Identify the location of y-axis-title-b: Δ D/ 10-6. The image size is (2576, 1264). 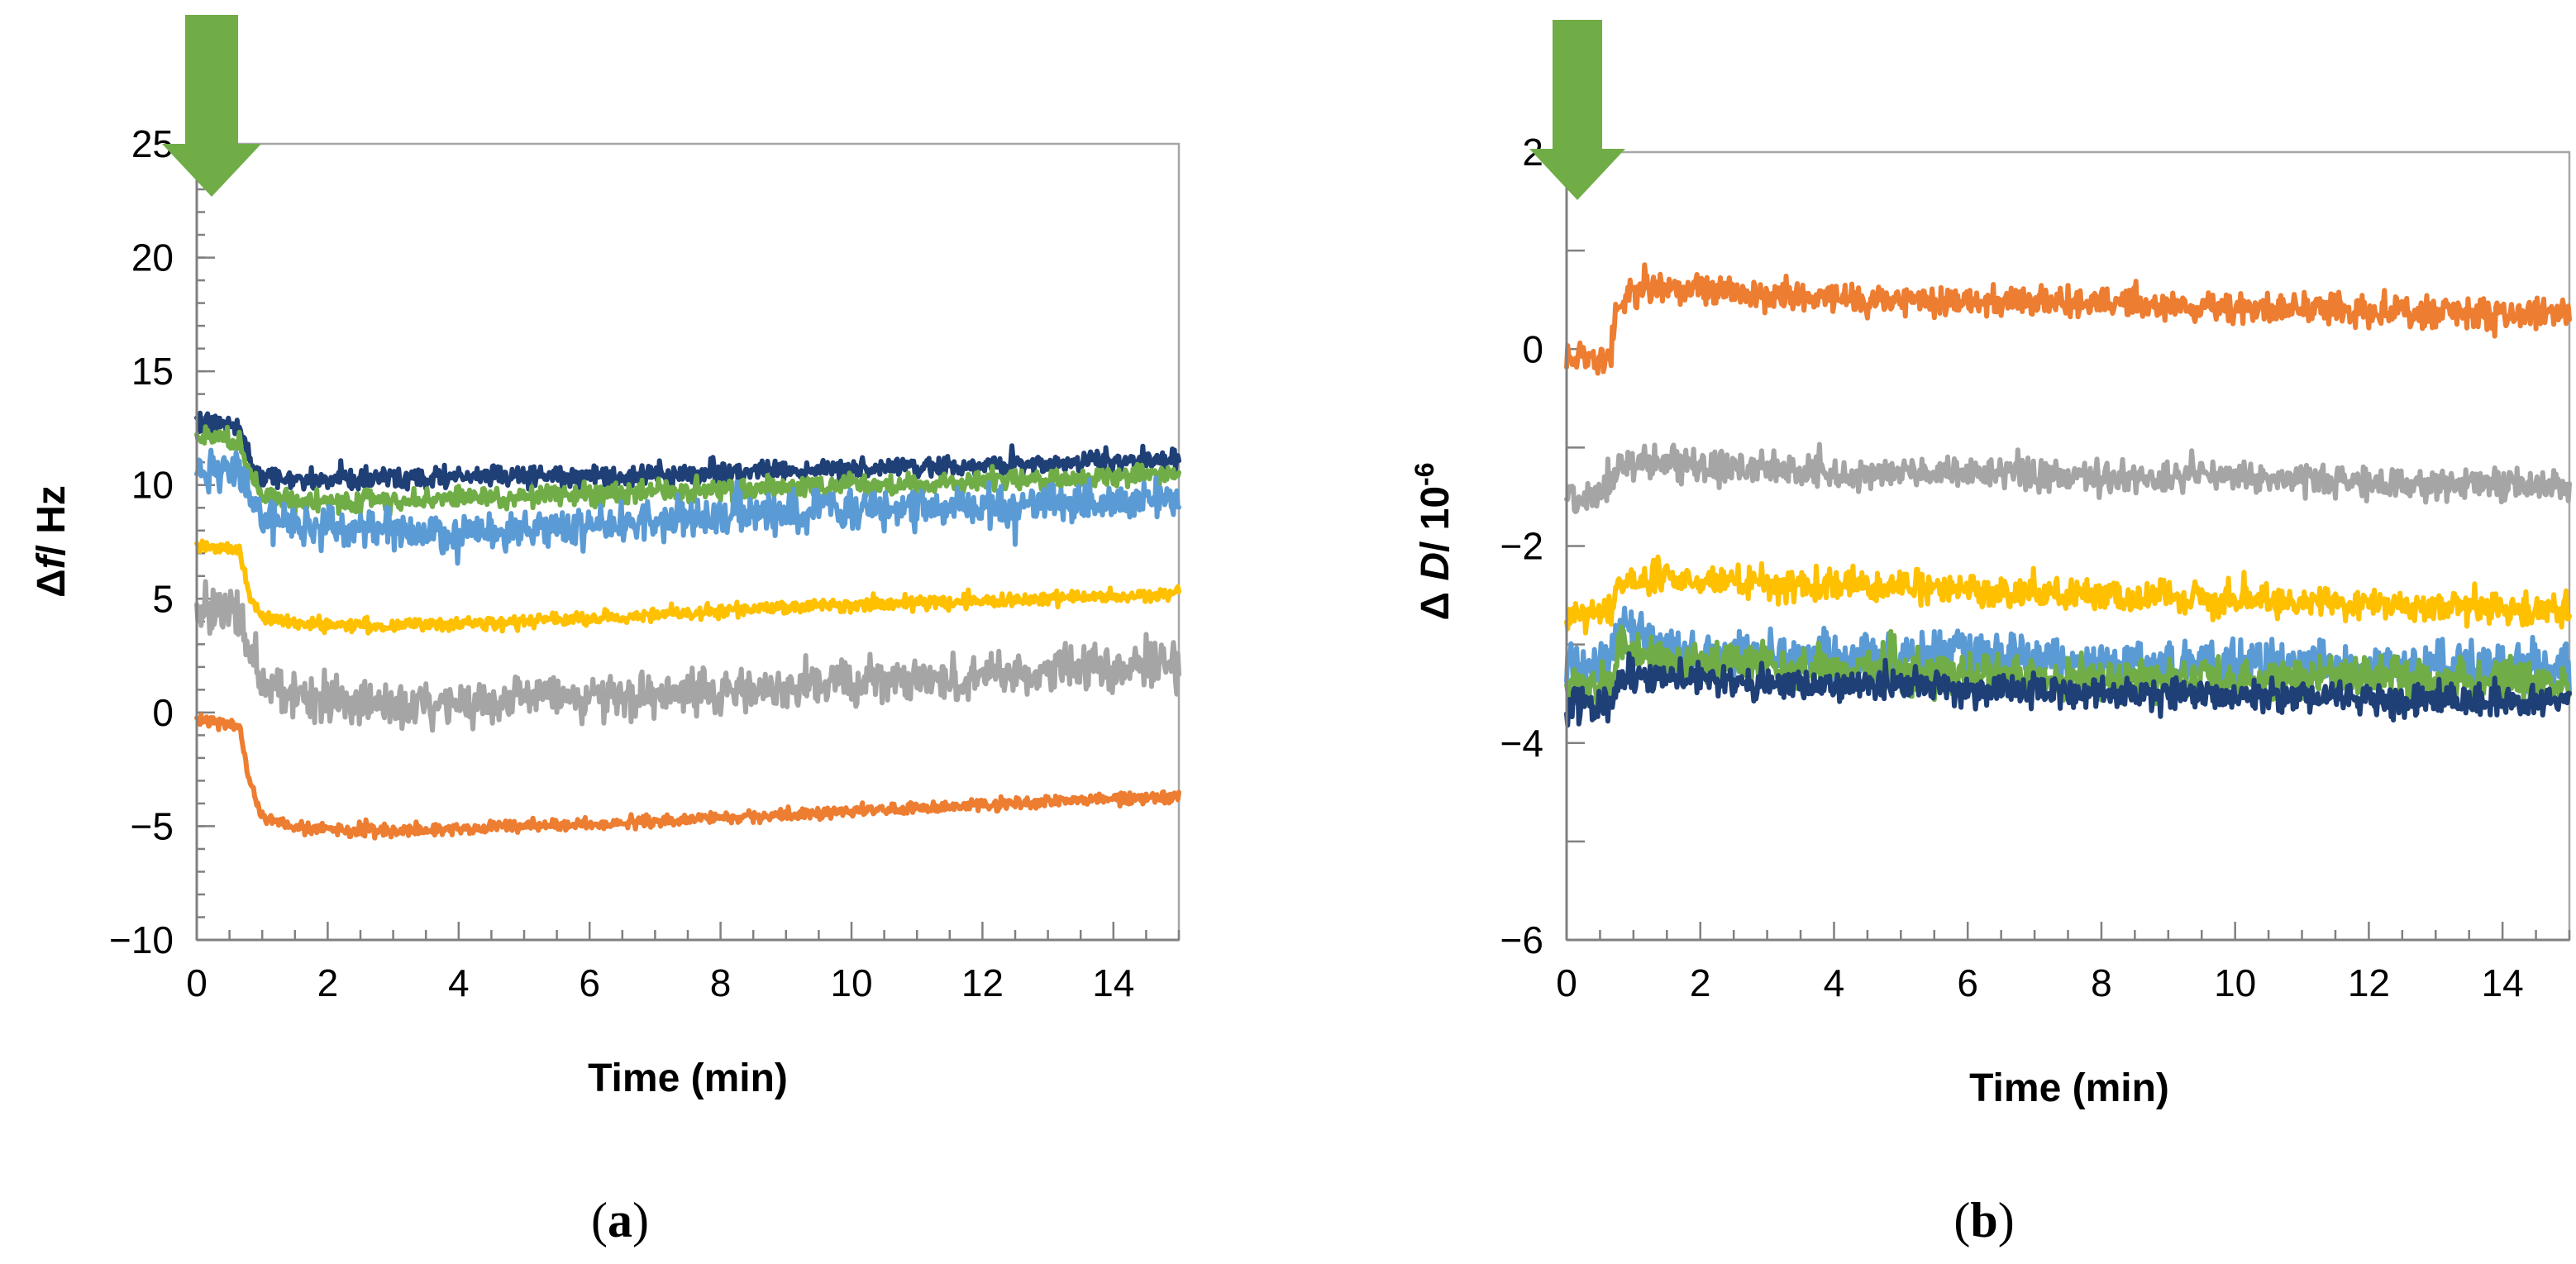
(1433, 541).